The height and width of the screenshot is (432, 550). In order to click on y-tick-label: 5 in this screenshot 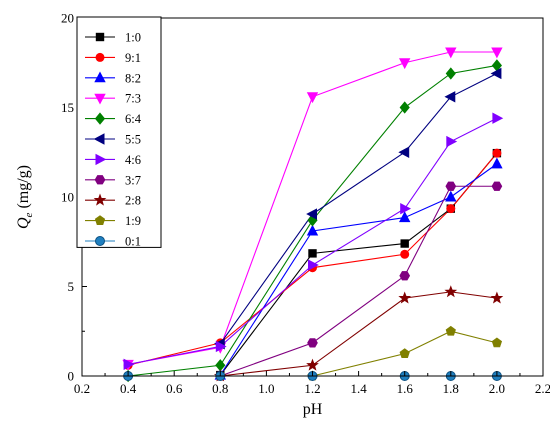, I will do `click(71, 286)`.